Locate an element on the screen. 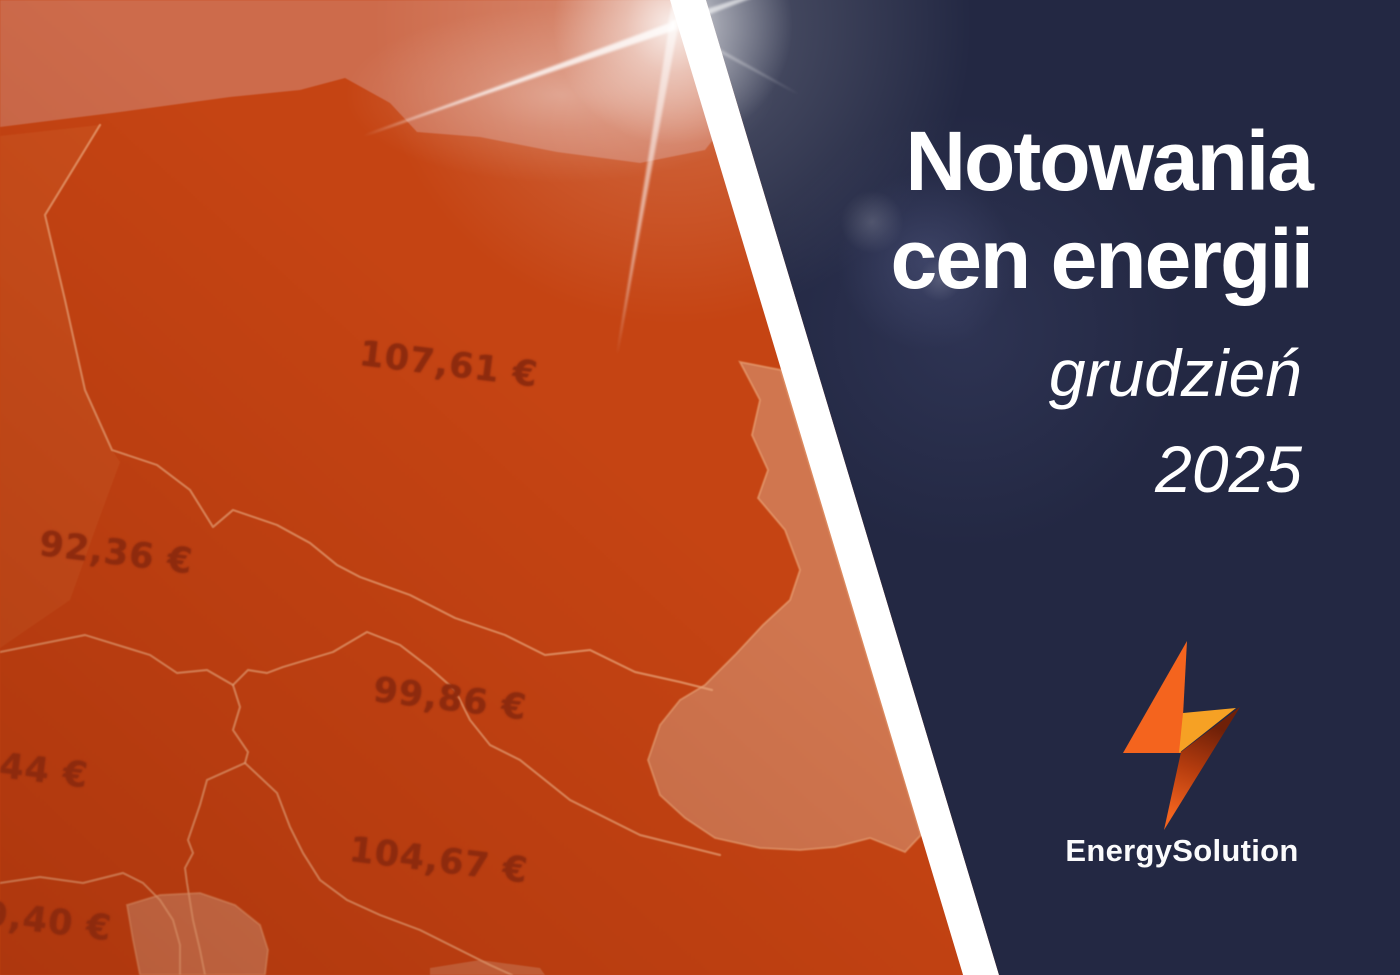 The image size is (1400, 975). subtitle-month: grudzień is located at coordinates (1175, 373).